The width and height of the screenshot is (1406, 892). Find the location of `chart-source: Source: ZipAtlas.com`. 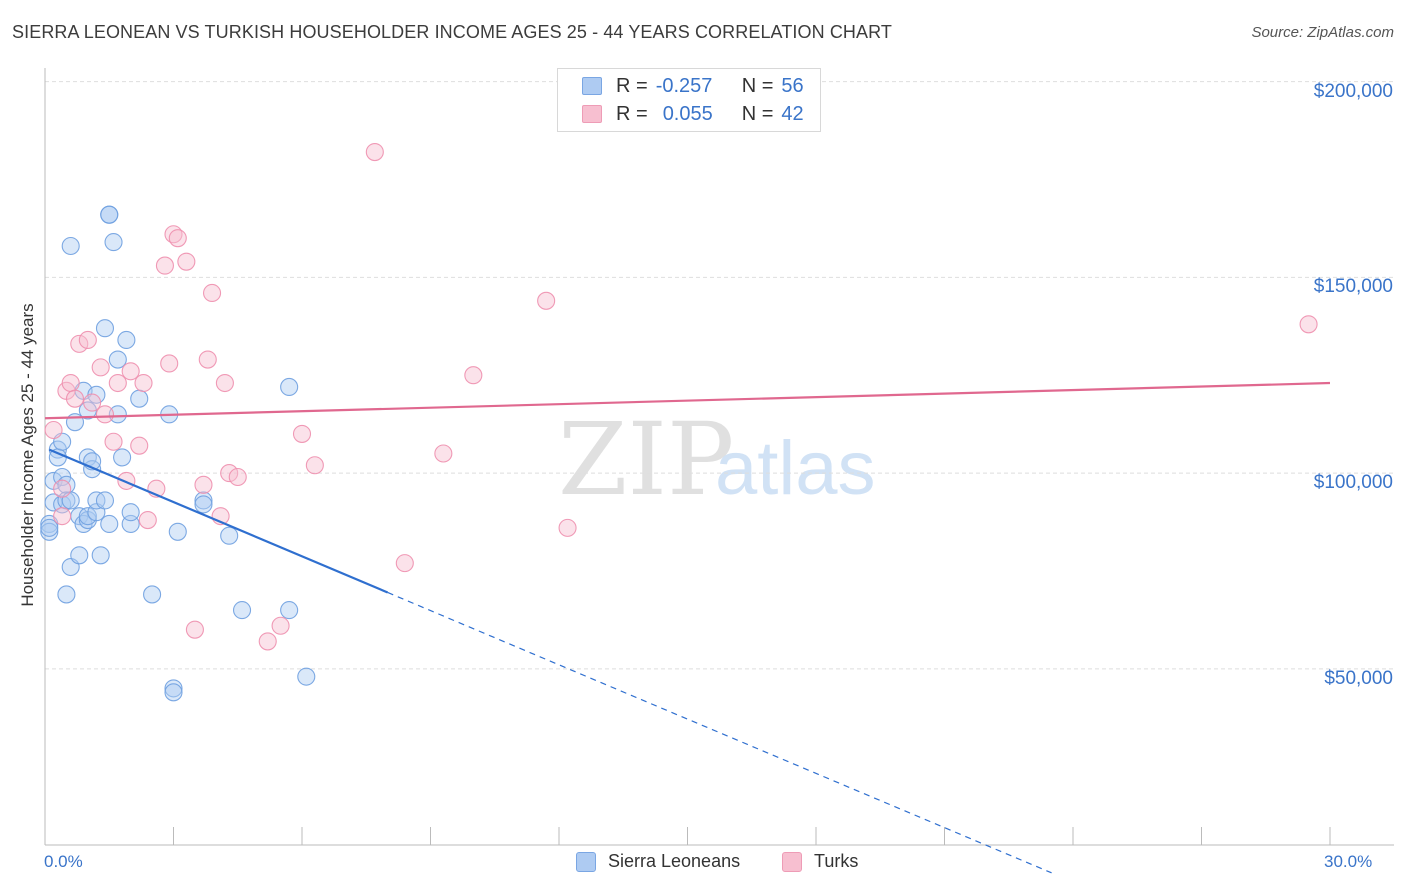

chart-source: Source: ZipAtlas.com is located at coordinates (1322, 32).